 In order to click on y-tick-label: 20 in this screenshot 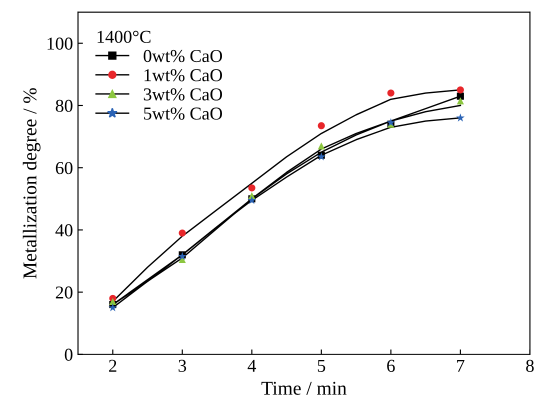, I will do `click(64, 292)`.